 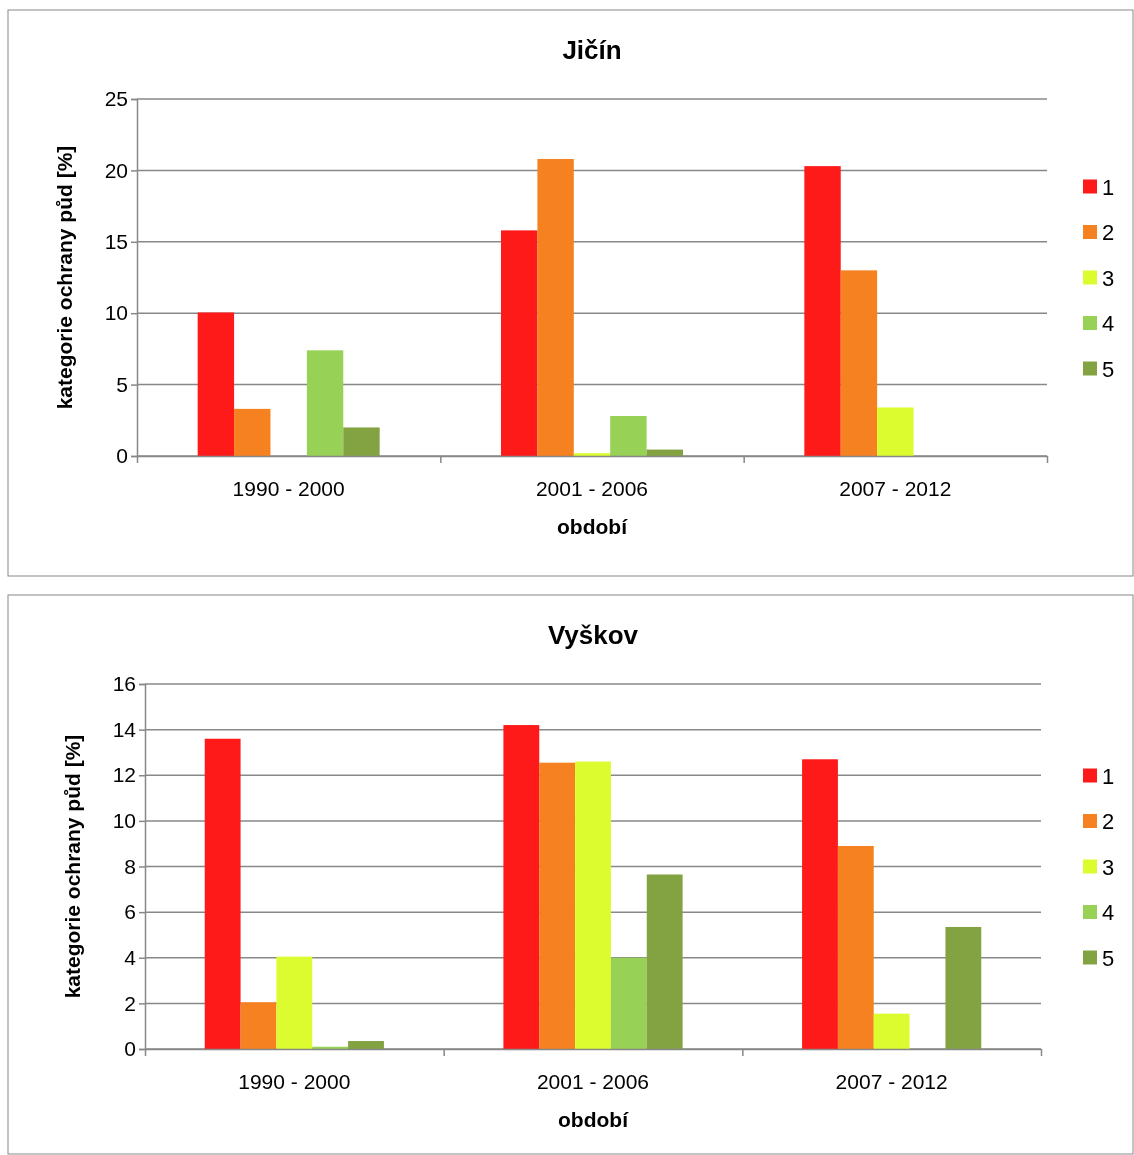 What do you see at coordinates (124, 775) in the screenshot?
I see `y-tick-label: 12` at bounding box center [124, 775].